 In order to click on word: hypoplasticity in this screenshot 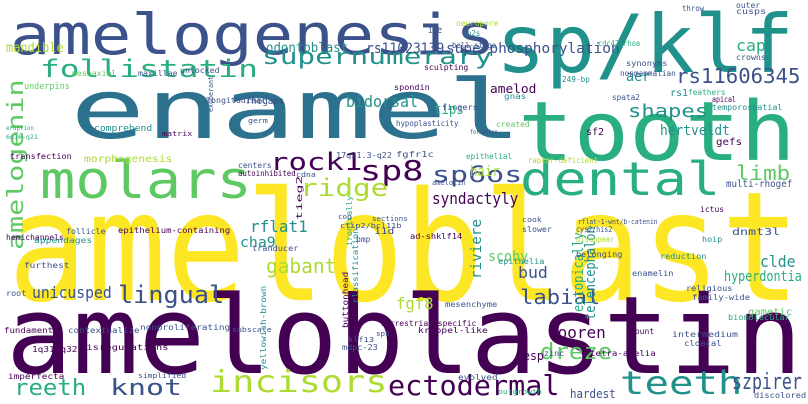, I will do `click(427, 123)`.